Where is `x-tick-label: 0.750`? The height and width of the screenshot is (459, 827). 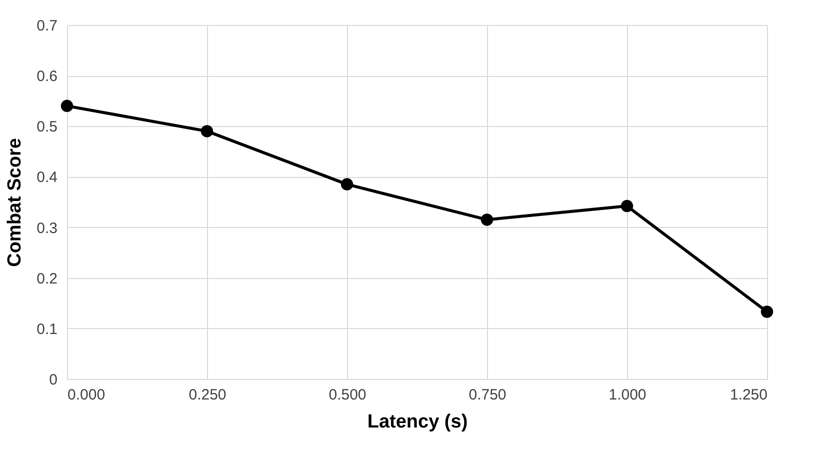
x-tick-label: 0.750 is located at coordinates (487, 395).